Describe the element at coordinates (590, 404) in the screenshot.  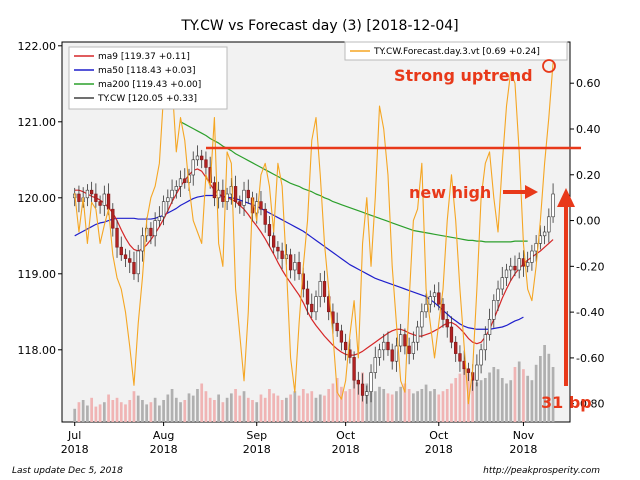
I see `right-tick-label: -0.80` at that location.